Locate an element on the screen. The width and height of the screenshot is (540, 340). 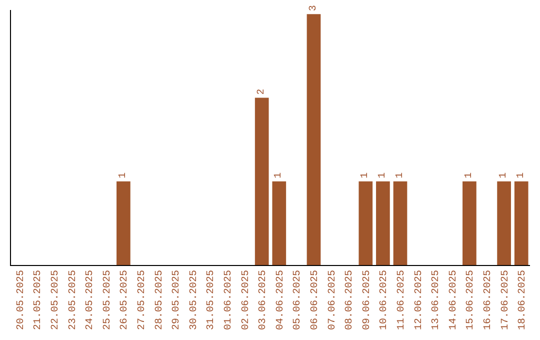
x-tick-label: 24.05.2025 is located at coordinates (90, 300).